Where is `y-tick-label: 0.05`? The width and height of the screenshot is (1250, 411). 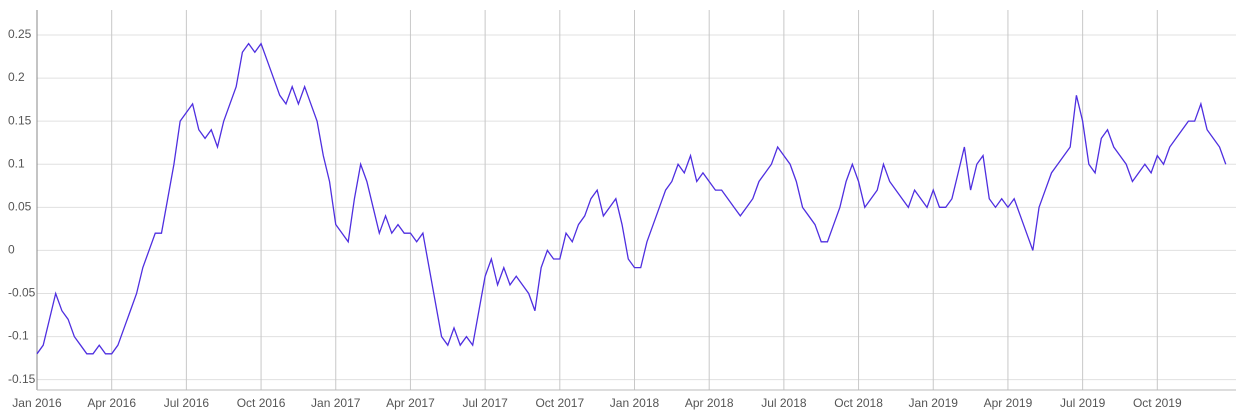 y-tick-label: 0.05 is located at coordinates (20, 206).